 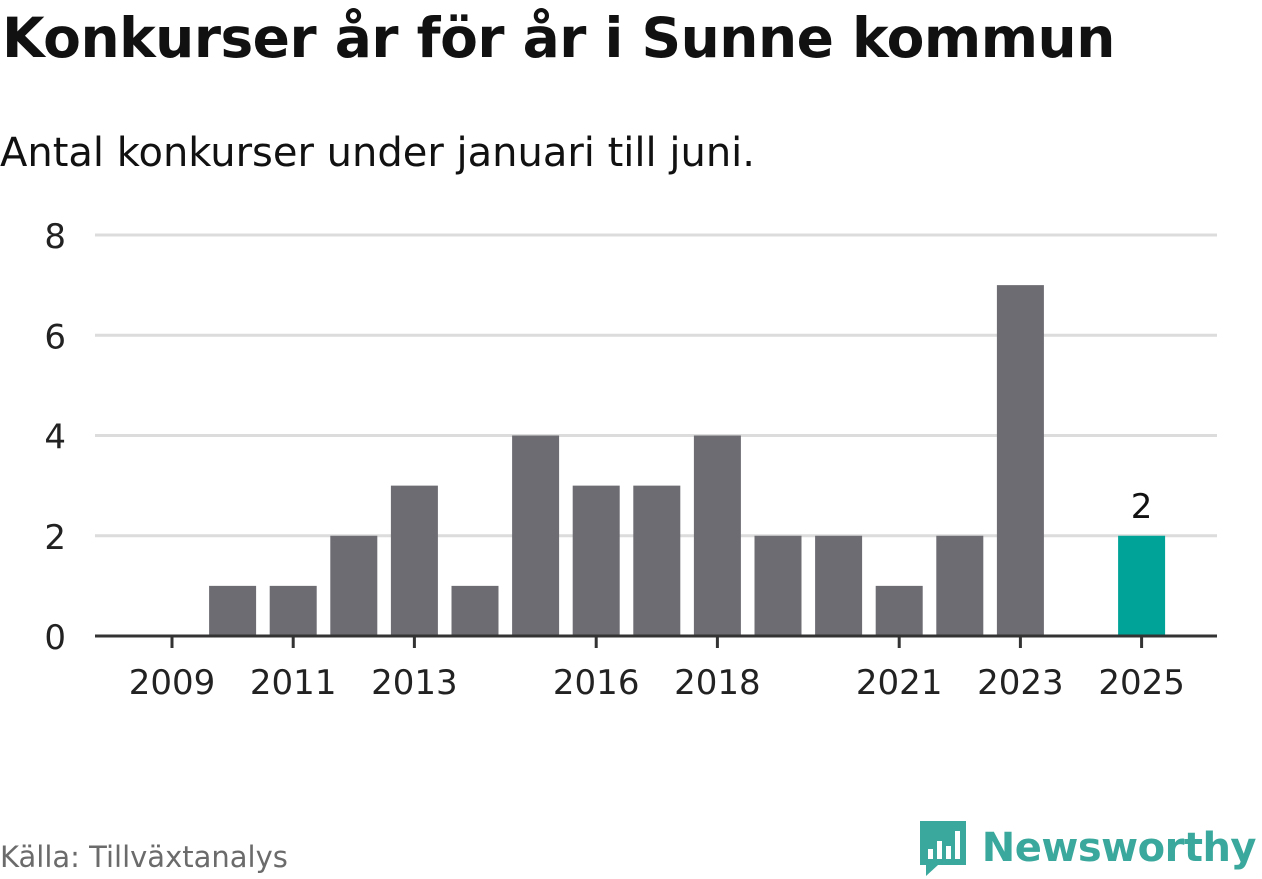 What do you see at coordinates (414, 683) in the screenshot?
I see `x-tick-label: 2013` at bounding box center [414, 683].